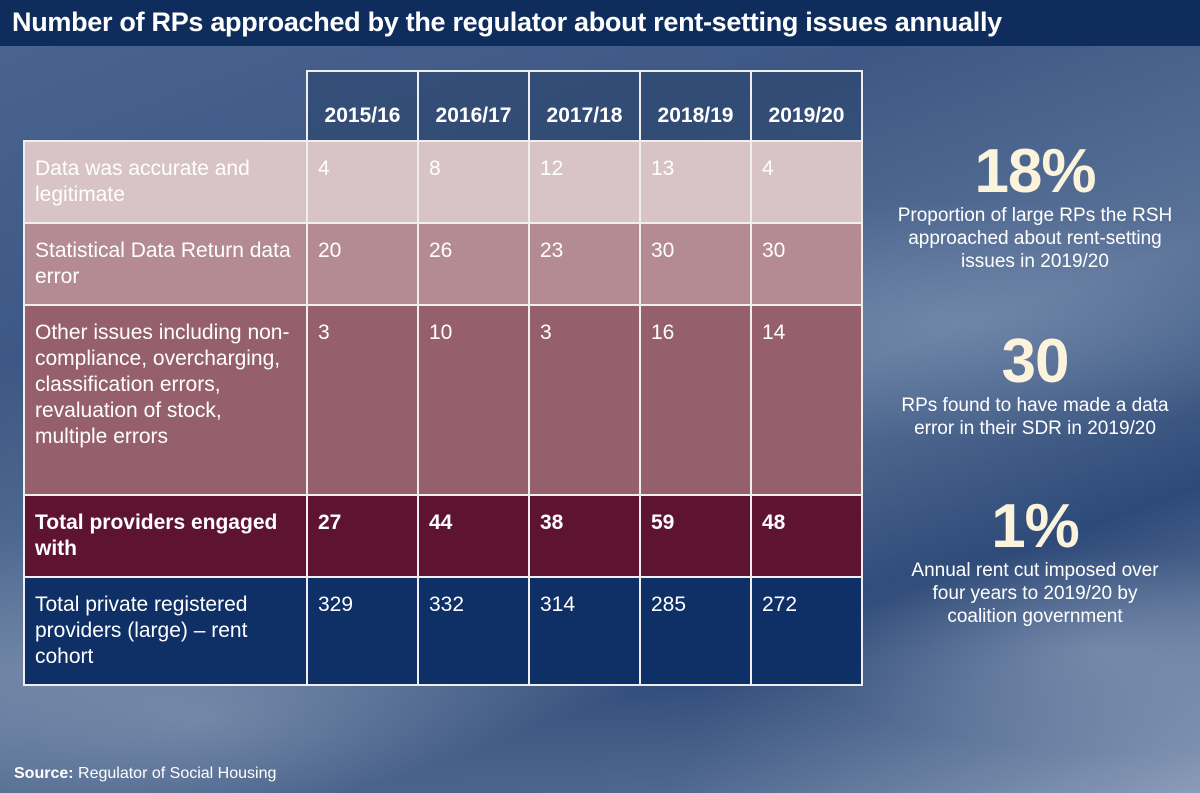  I want to click on source-note: Source: Regulator of Social Housing, so click(145, 774).